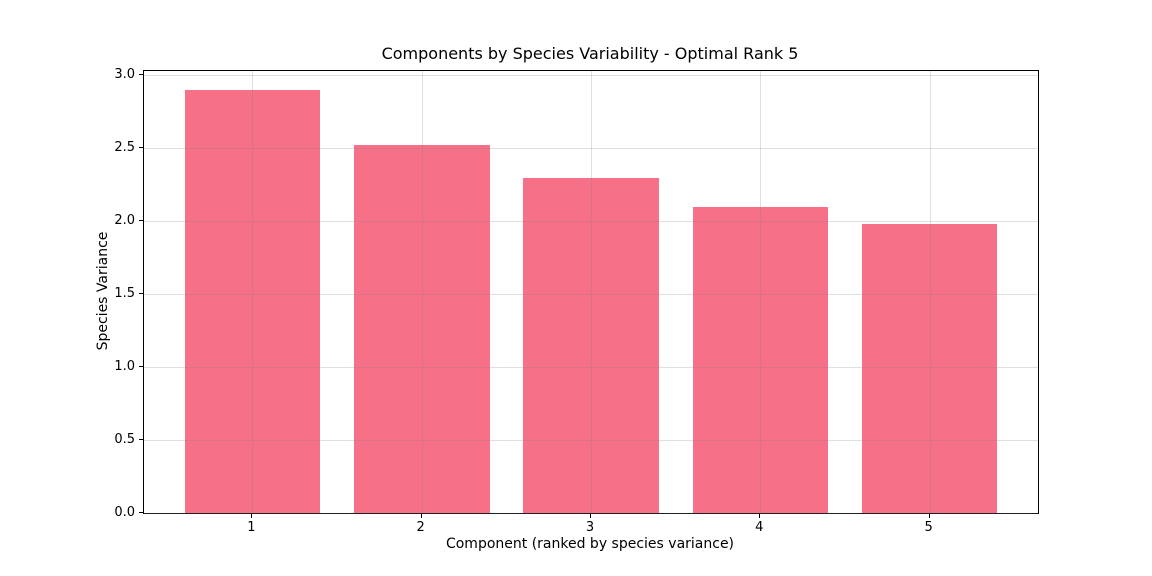 The height and width of the screenshot is (576, 1152). Describe the element at coordinates (124, 366) in the screenshot. I see `y-tick-label: 1.0` at that location.